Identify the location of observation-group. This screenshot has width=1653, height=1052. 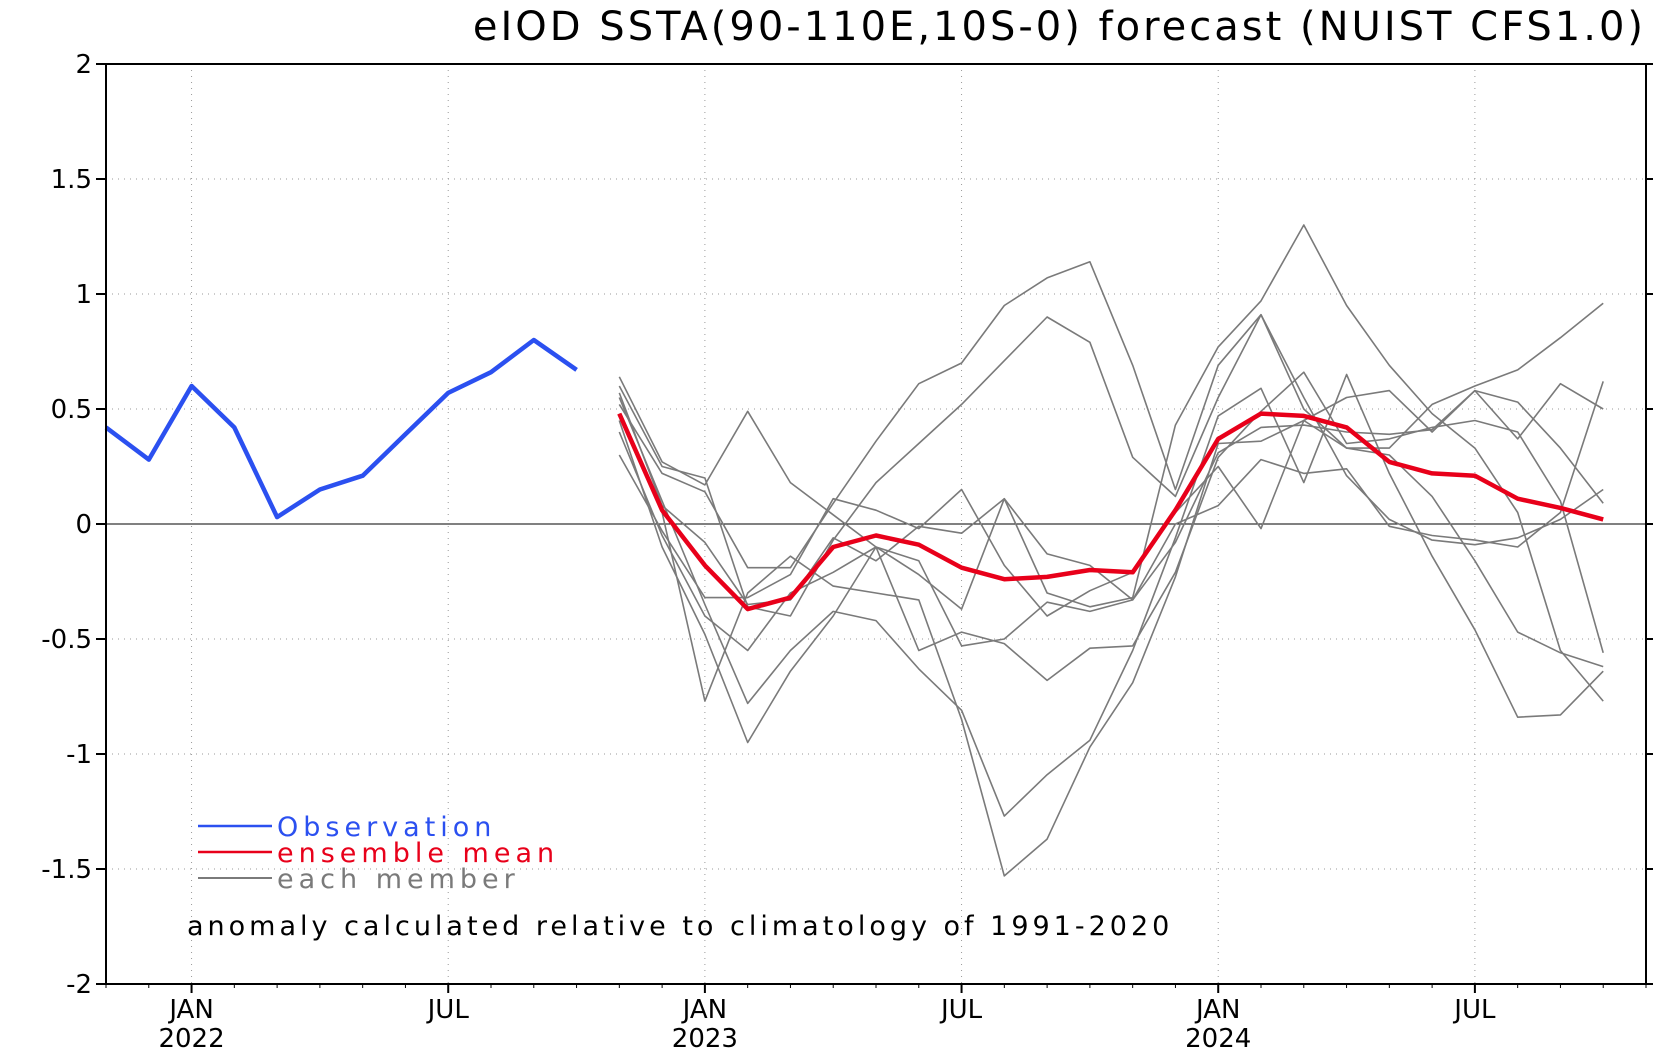
(341, 428).